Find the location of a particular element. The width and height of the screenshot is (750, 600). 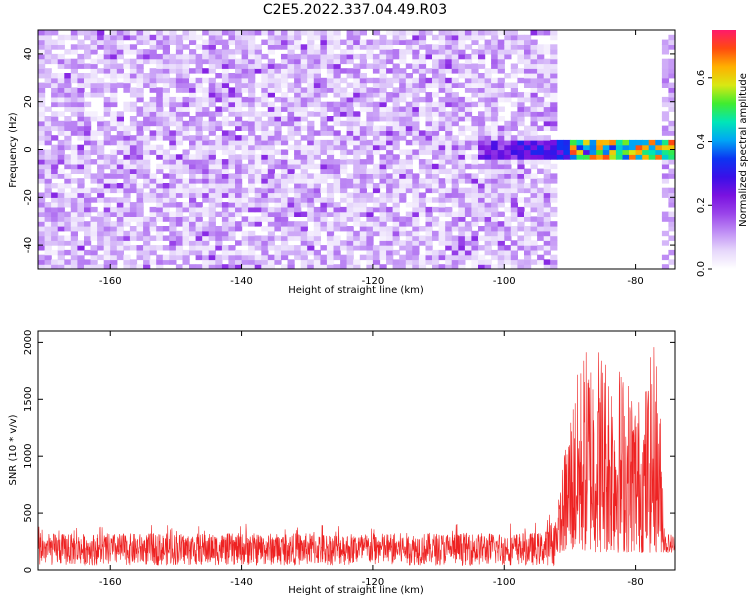

colorbar-scale is located at coordinates (724, 149).